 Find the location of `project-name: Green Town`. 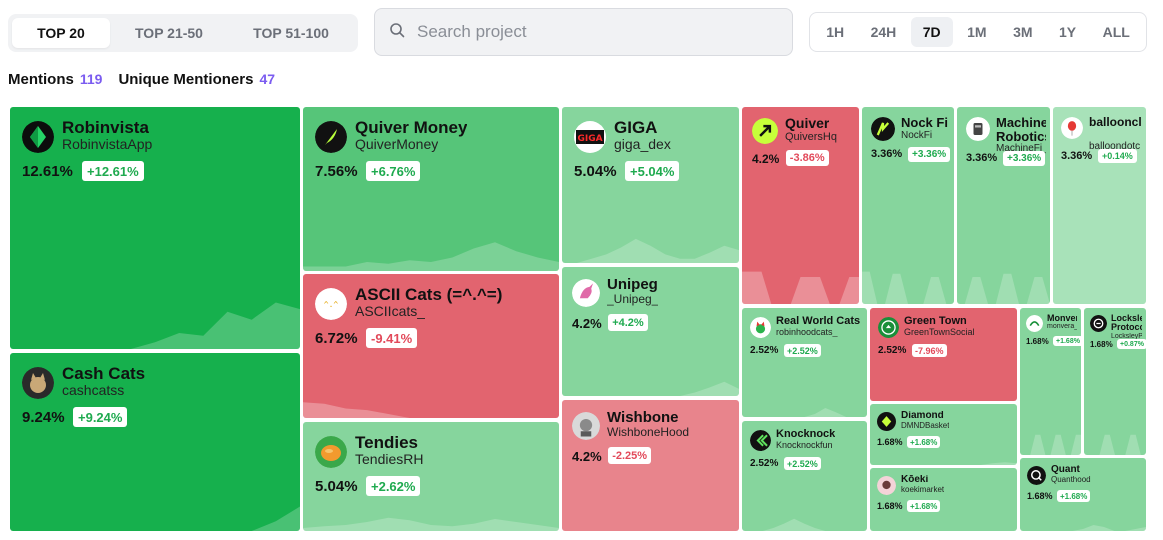

project-name: Green Town is located at coordinates (935, 321).